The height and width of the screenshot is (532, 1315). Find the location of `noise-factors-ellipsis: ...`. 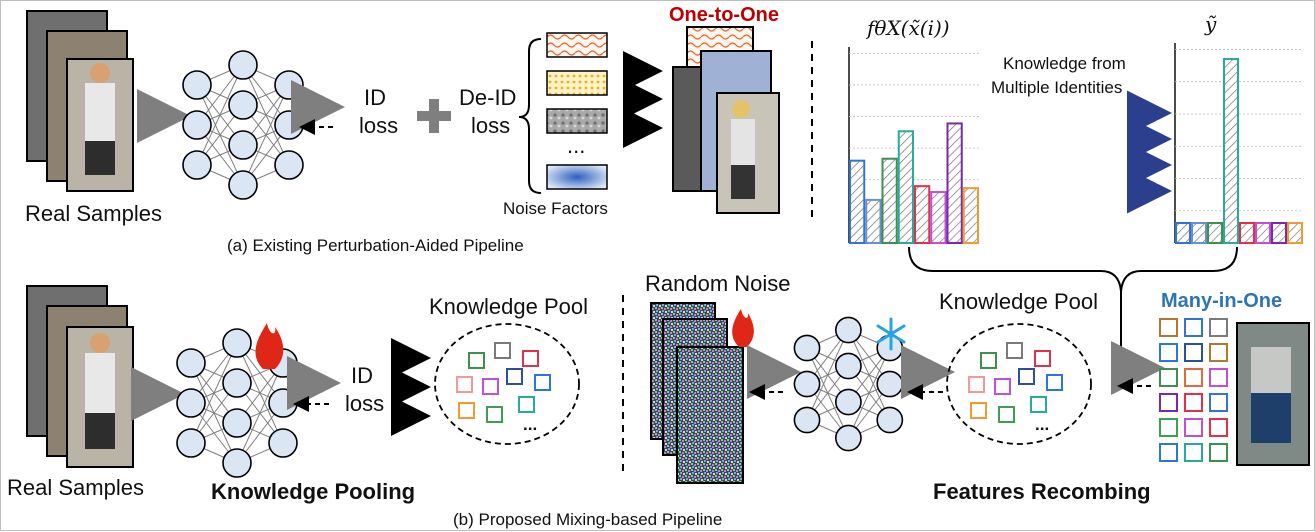

noise-factors-ellipsis: ... is located at coordinates (576, 145).